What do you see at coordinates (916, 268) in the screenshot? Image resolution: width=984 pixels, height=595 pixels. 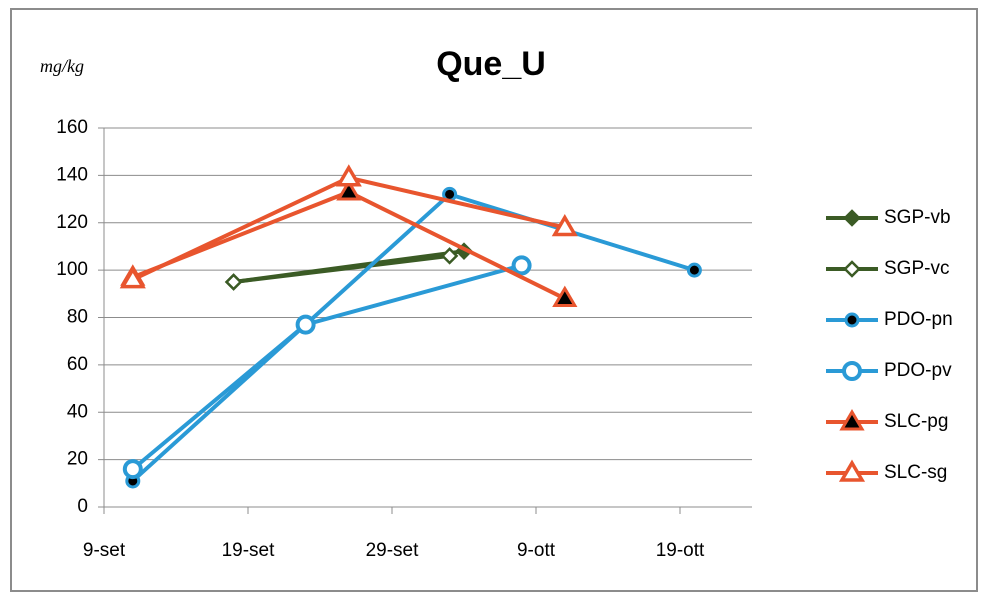 I see `legend-label: SGP-vc` at bounding box center [916, 268].